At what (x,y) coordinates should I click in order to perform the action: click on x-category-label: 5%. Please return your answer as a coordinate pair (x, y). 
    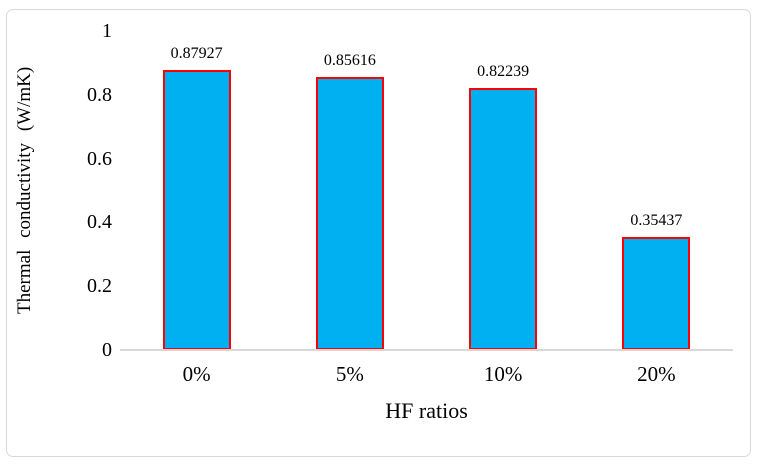
    Looking at the image, I should click on (349, 374).